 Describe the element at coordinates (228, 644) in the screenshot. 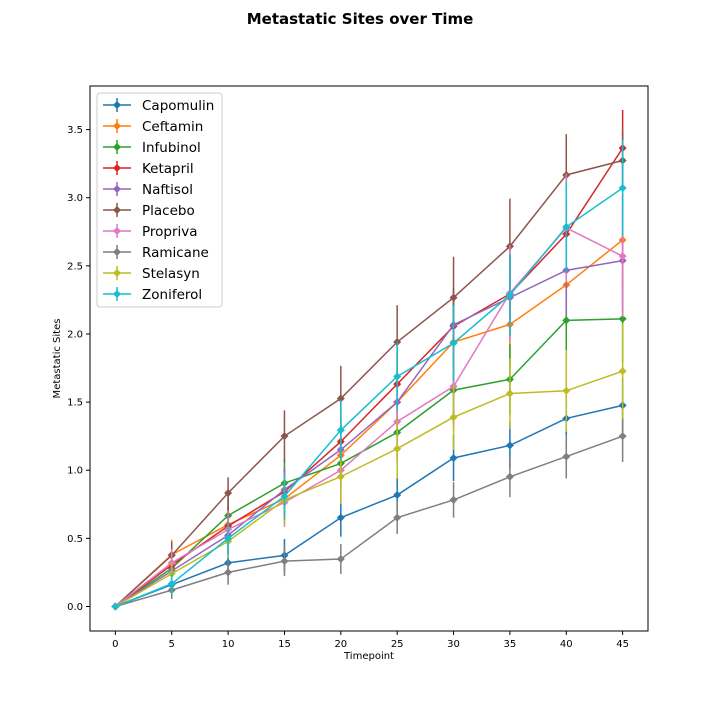

I see `x-tick-label: 10` at that location.